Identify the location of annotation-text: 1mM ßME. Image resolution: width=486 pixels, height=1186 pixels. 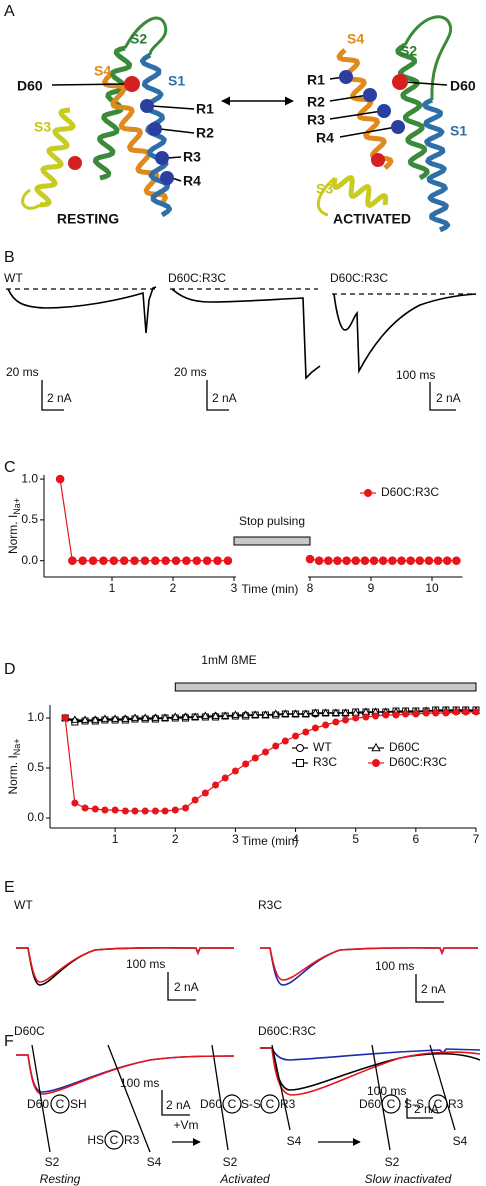
(228, 660).